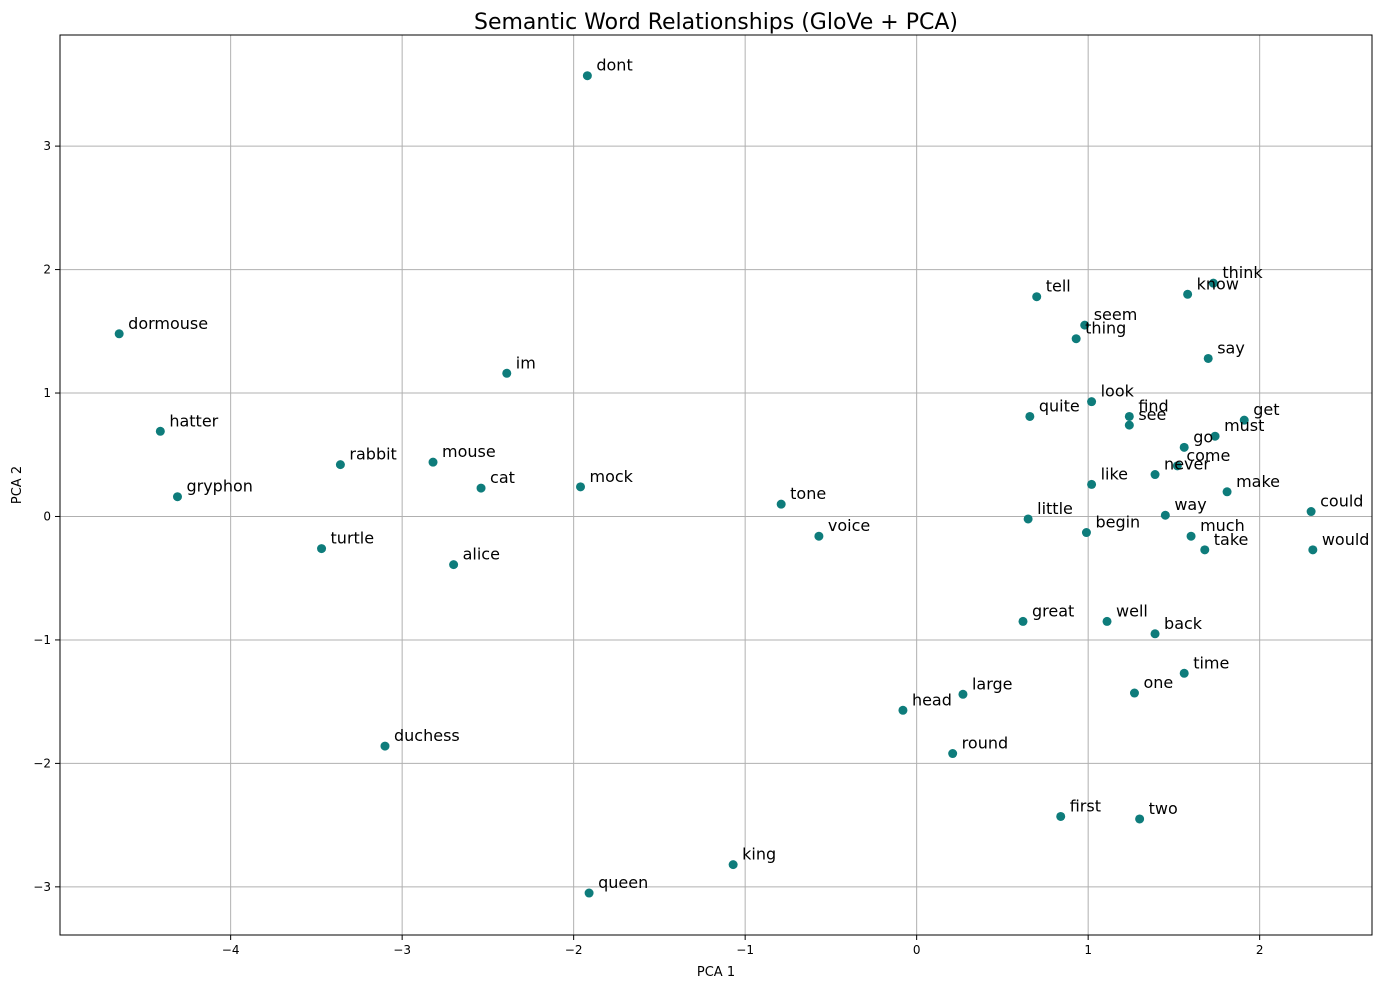 The height and width of the screenshot is (989, 1382). What do you see at coordinates (340, 465) in the screenshot?
I see `data-point-rabbit` at bounding box center [340, 465].